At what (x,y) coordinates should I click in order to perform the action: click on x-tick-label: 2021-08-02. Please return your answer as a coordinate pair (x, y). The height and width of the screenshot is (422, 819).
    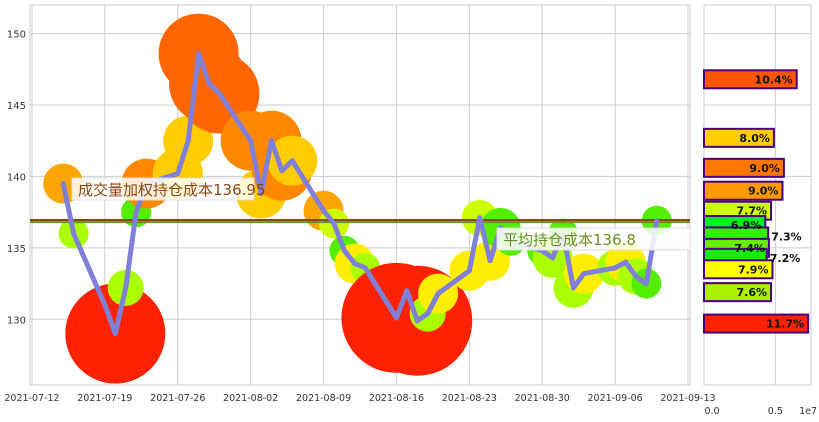
    Looking at the image, I should click on (250, 398).